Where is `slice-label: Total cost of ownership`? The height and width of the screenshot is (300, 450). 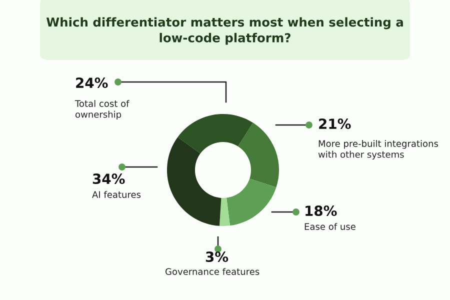
slice-label: Total cost of ownership is located at coordinates (102, 110).